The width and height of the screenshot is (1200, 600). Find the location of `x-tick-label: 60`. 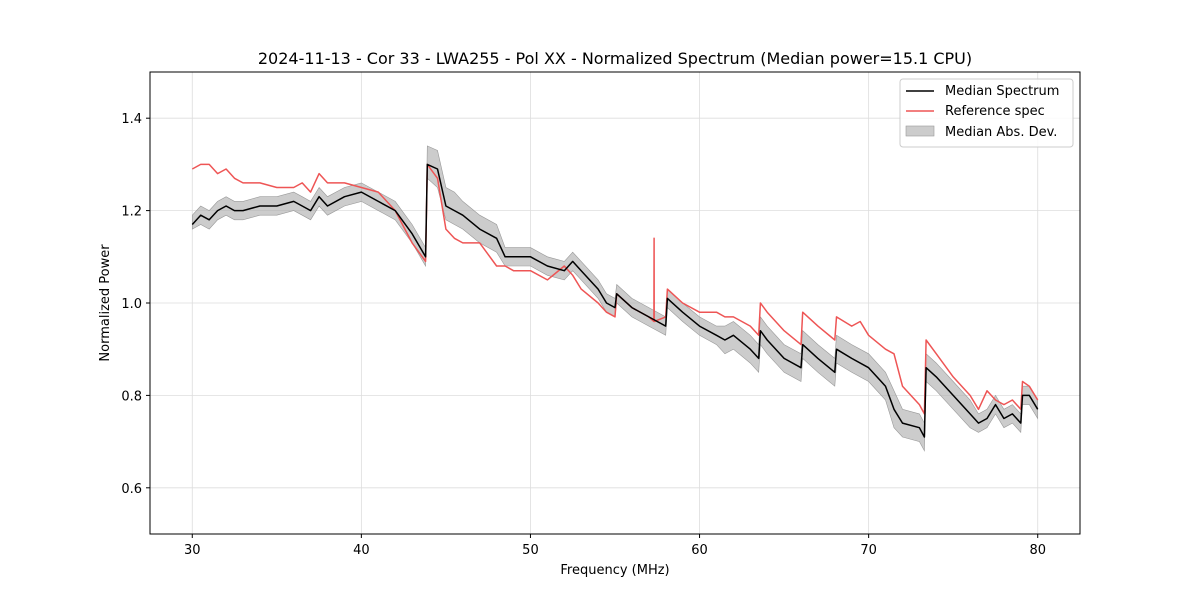

x-tick-label: 60 is located at coordinates (699, 550).